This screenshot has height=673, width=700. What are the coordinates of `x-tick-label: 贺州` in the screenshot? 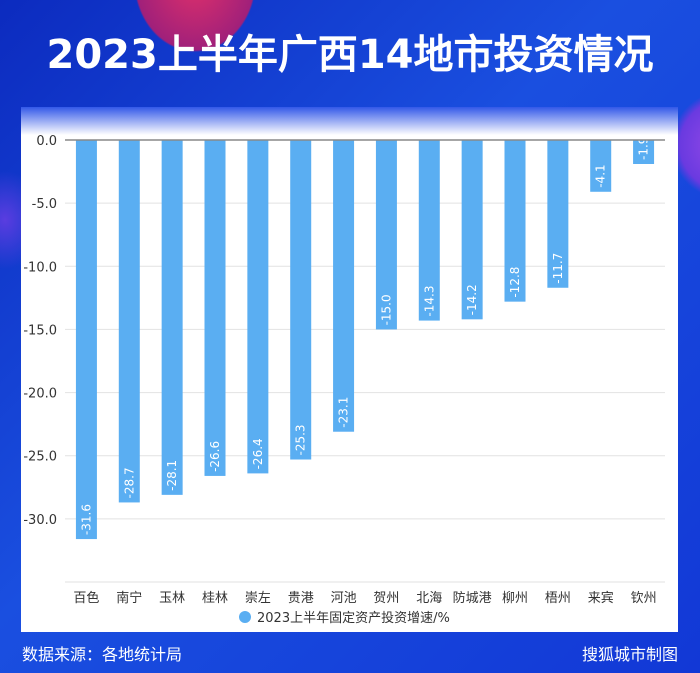 It's located at (386, 598).